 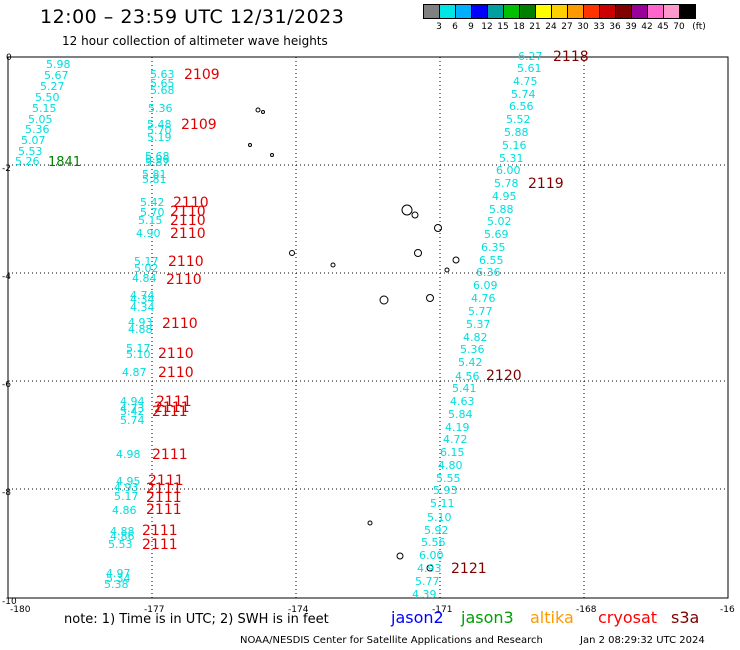 I want to click on legend-label: 12, so click(x=487, y=27).